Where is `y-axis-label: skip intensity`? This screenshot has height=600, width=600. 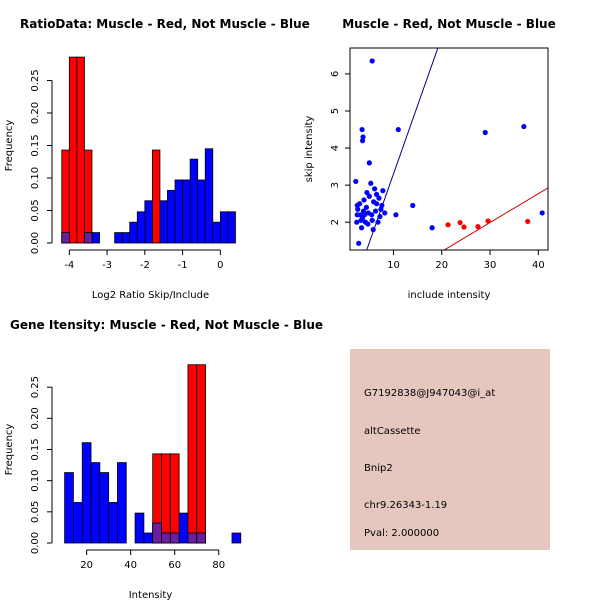
y-axis-label: skip intensity is located at coordinates (309, 149).